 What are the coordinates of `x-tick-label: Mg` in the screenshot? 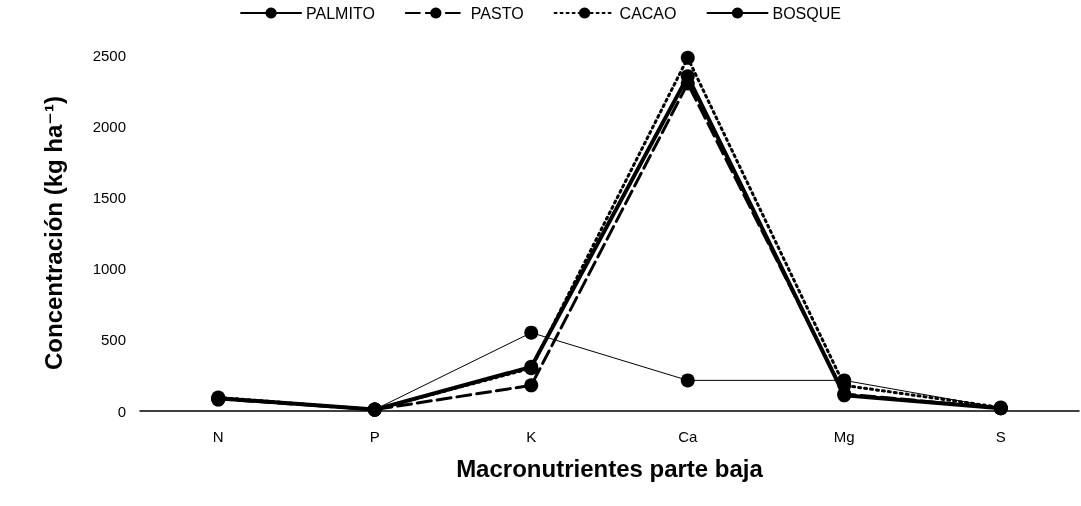 It's located at (844, 436).